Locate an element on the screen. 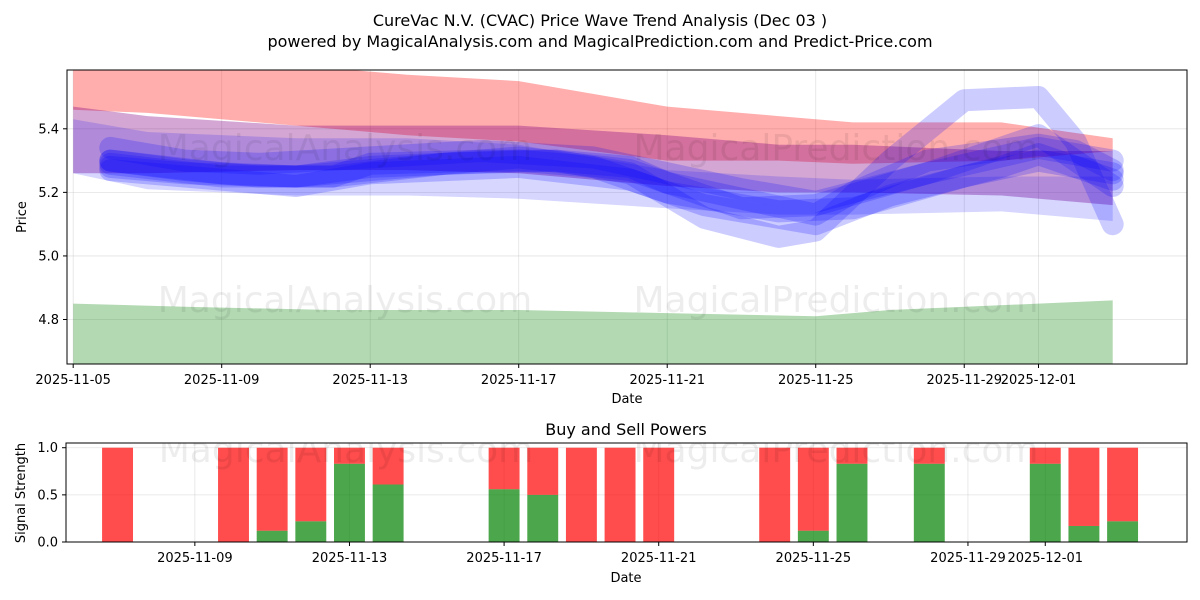 The image size is (1200, 600). price-x-tick-label: 2025-11-25 is located at coordinates (816, 380).